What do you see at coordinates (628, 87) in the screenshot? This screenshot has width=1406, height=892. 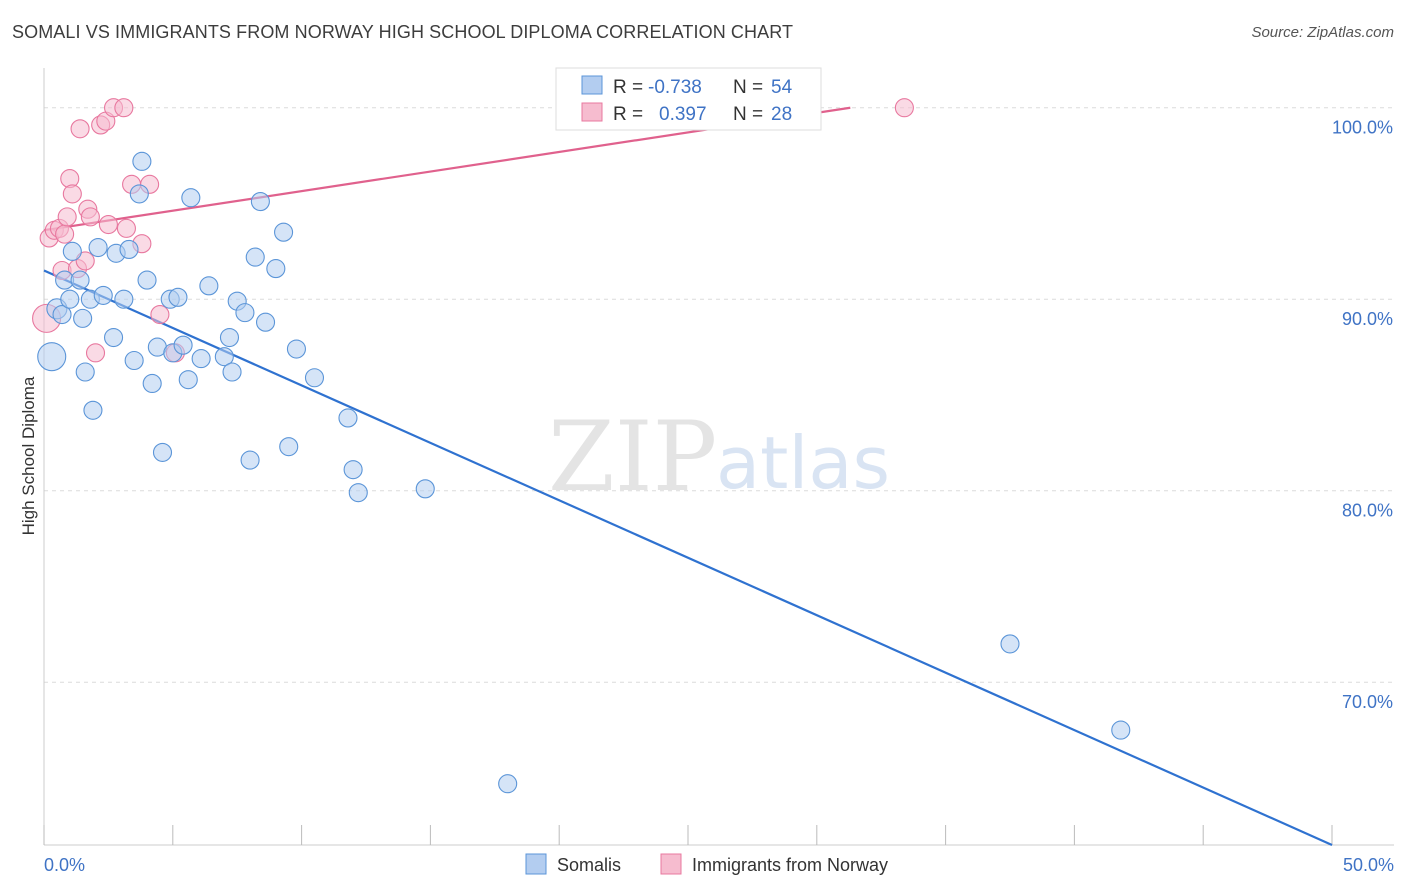 I see `legend-r-label-somalis: R =` at bounding box center [628, 87].